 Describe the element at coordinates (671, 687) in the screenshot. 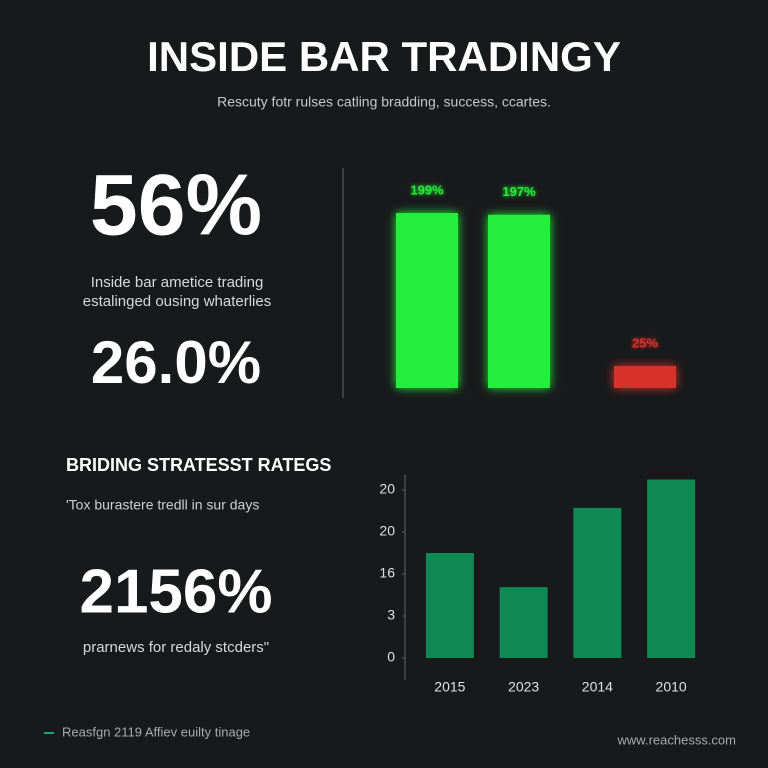

I see `x-tick-label: 2010` at that location.